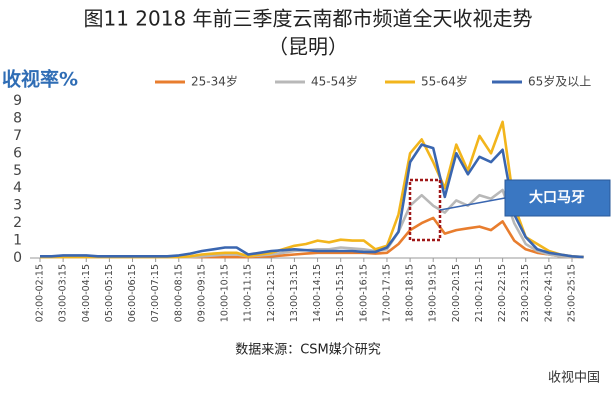  What do you see at coordinates (86, 293) in the screenshot?
I see `x-tick-label: 04:00-04:15` at bounding box center [86, 293].